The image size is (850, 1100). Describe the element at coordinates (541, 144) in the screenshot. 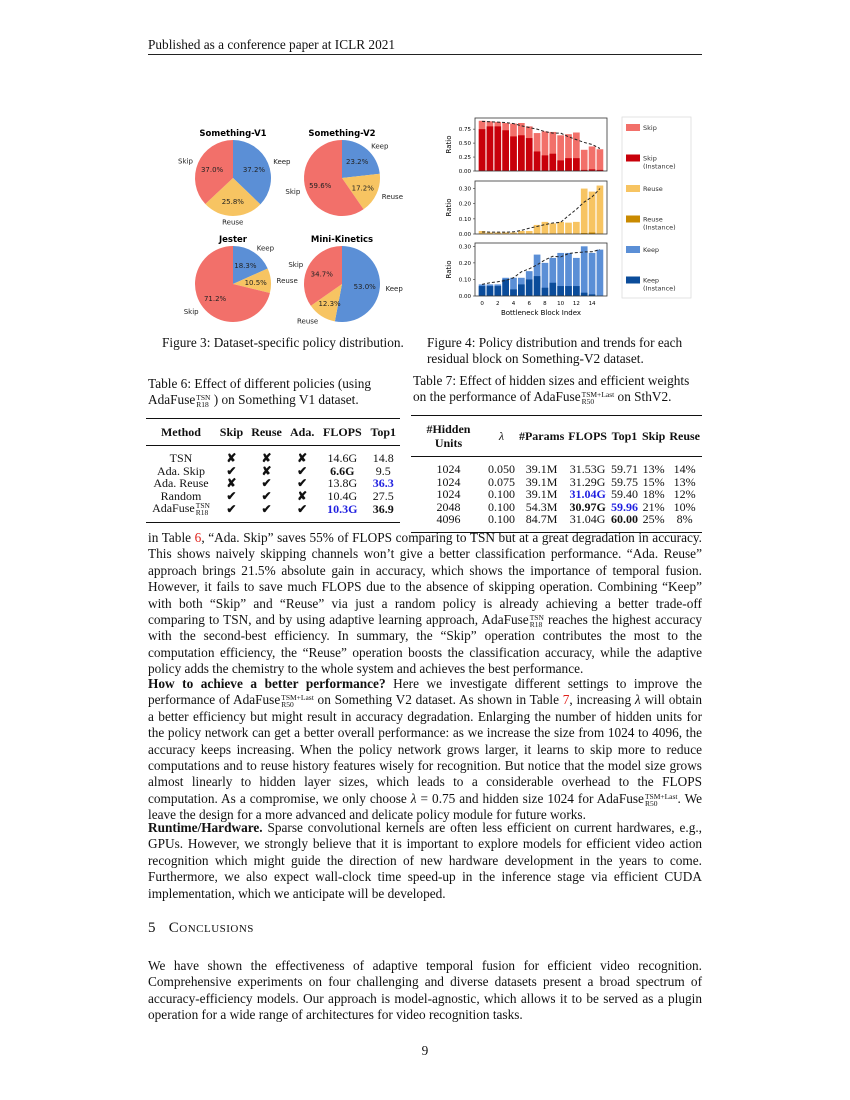

I see `plot-frame` at that location.